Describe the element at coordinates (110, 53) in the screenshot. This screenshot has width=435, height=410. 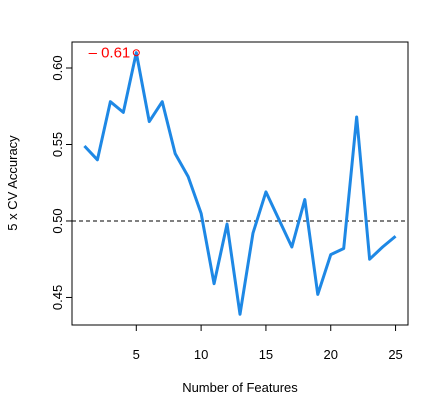
I see `annotation: – 0.61` at that location.